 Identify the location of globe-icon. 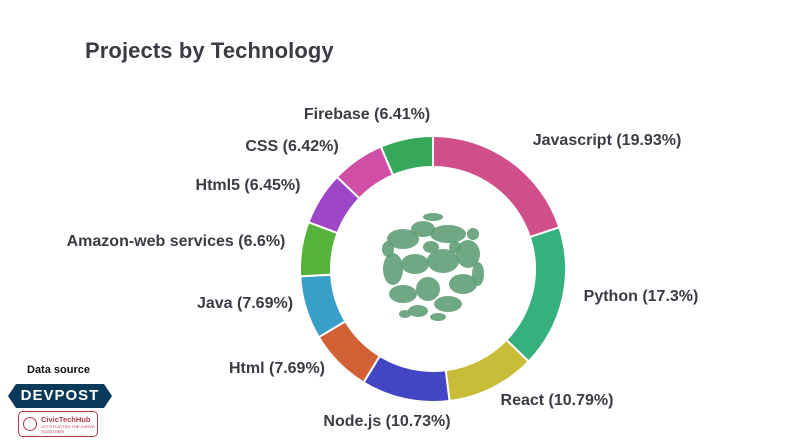
(433, 269).